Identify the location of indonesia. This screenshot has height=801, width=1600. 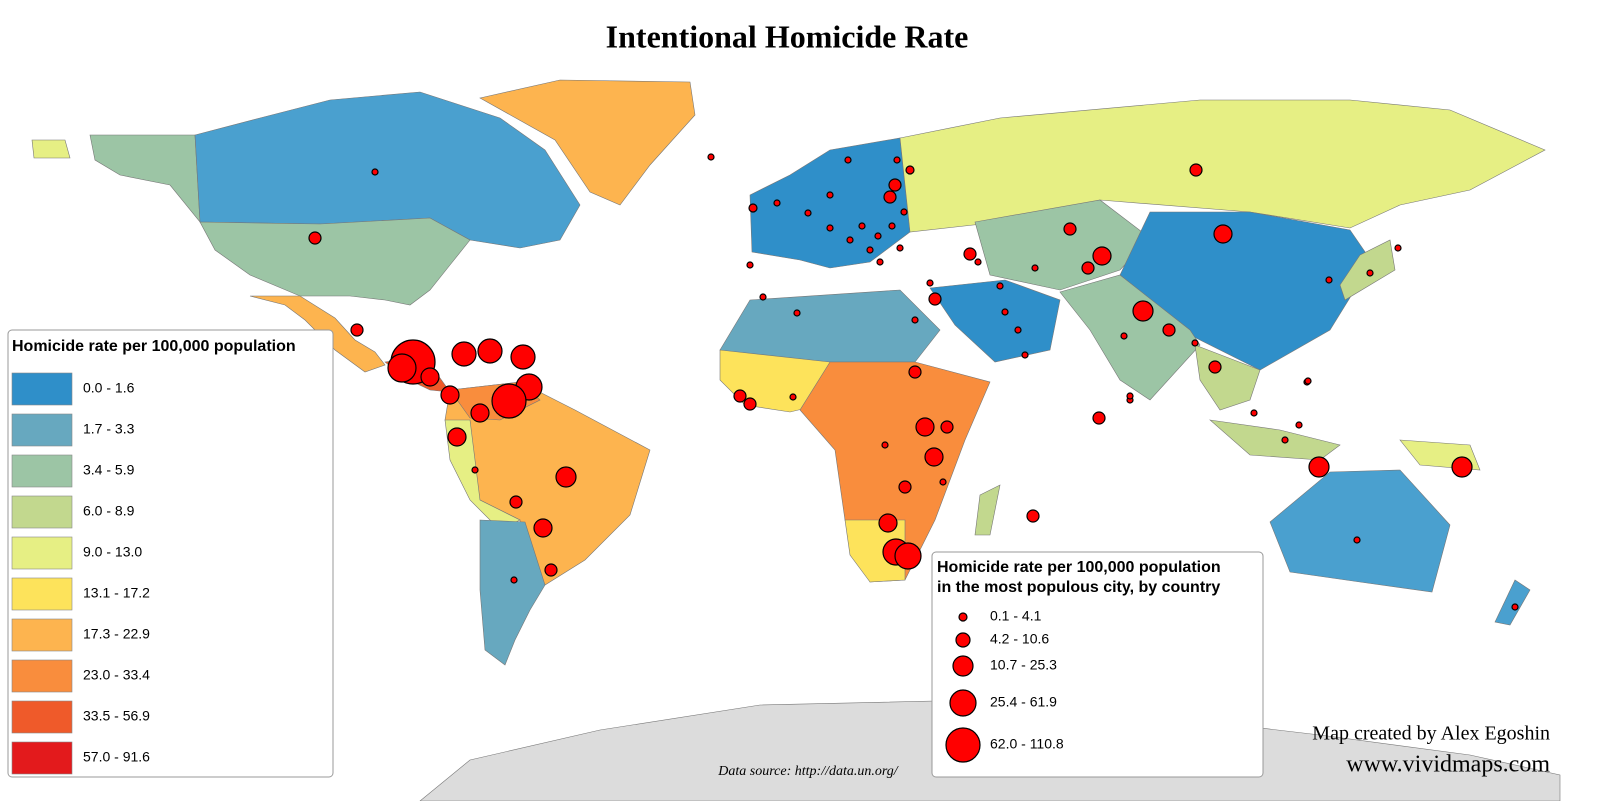
(1275, 440).